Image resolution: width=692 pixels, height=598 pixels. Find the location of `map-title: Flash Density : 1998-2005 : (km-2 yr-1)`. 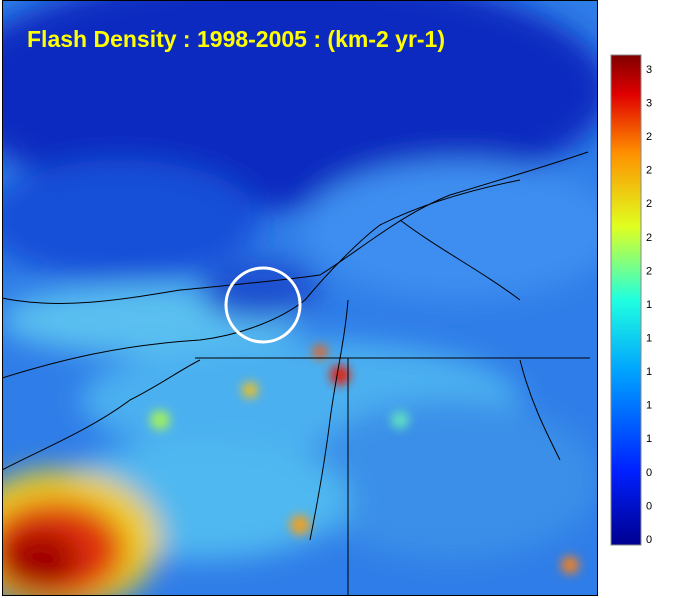

map-title: Flash Density : 1998-2005 : (km-2 yr-1) is located at coordinates (236, 39).